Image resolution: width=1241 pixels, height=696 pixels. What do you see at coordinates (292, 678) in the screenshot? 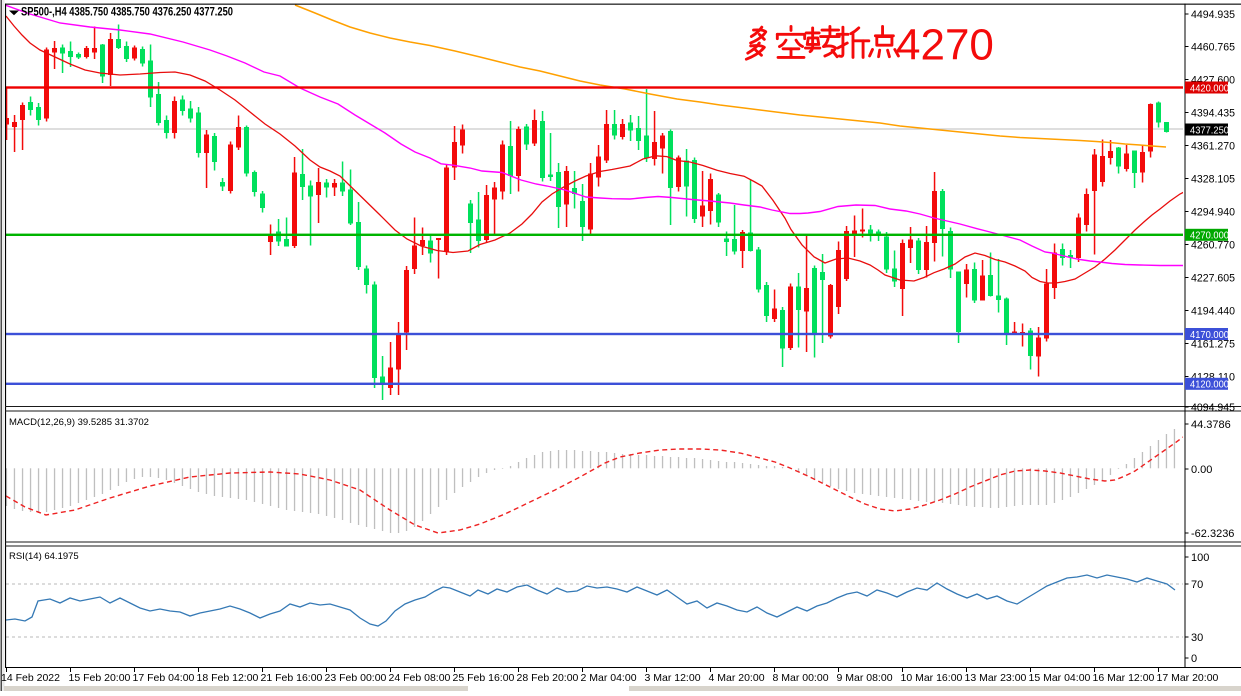
I see `svg-text: 21 Feb 16:00` at bounding box center [292, 678].